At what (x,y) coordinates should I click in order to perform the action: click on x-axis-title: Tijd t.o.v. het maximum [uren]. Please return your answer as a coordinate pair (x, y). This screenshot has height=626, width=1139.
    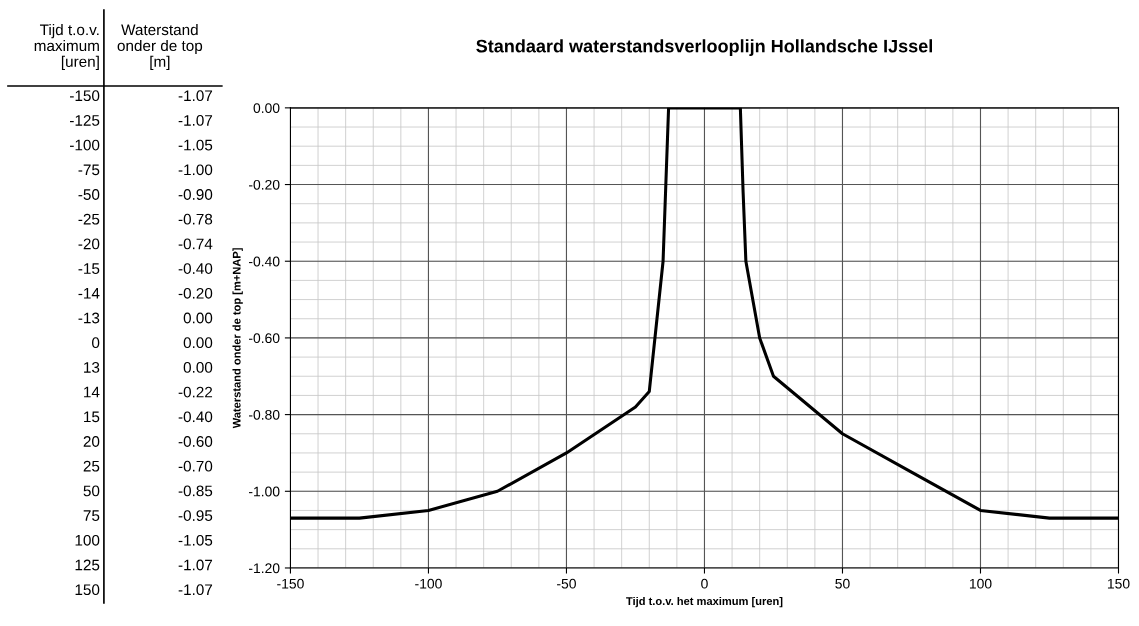
    Looking at the image, I should click on (704, 602).